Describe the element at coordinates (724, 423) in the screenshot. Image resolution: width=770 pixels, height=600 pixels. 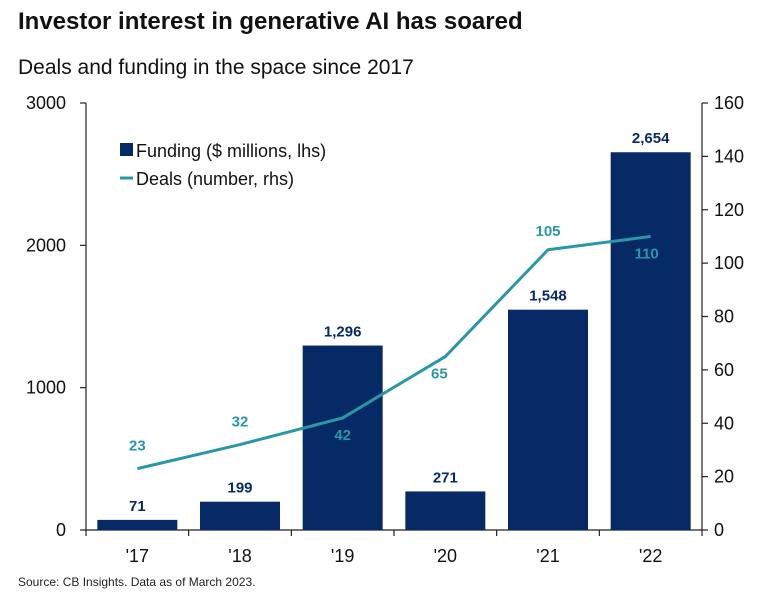
I see `right-tick-label: 40` at that location.